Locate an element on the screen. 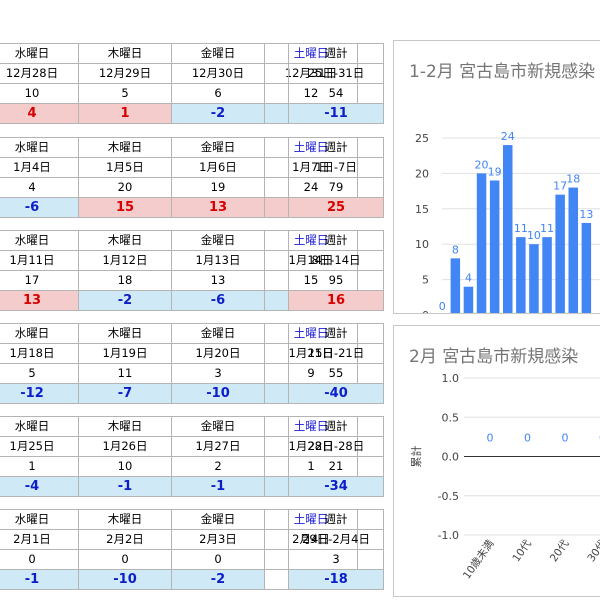 The height and width of the screenshot is (600, 600). case-count-cell: 1 is located at coordinates (39, 466).